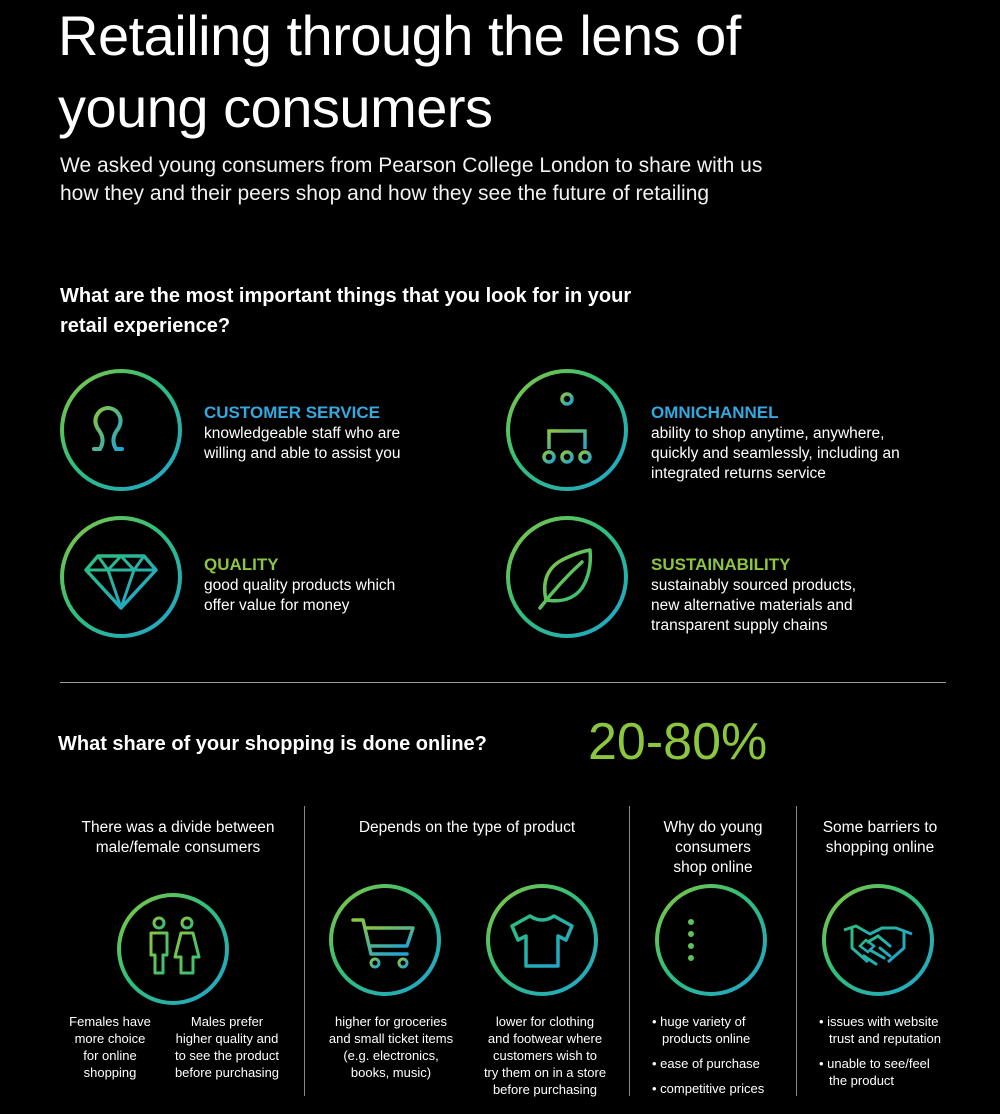 This screenshot has height=1114, width=1000. What do you see at coordinates (110, 1038) in the screenshot?
I see `text-line: more choice` at bounding box center [110, 1038].